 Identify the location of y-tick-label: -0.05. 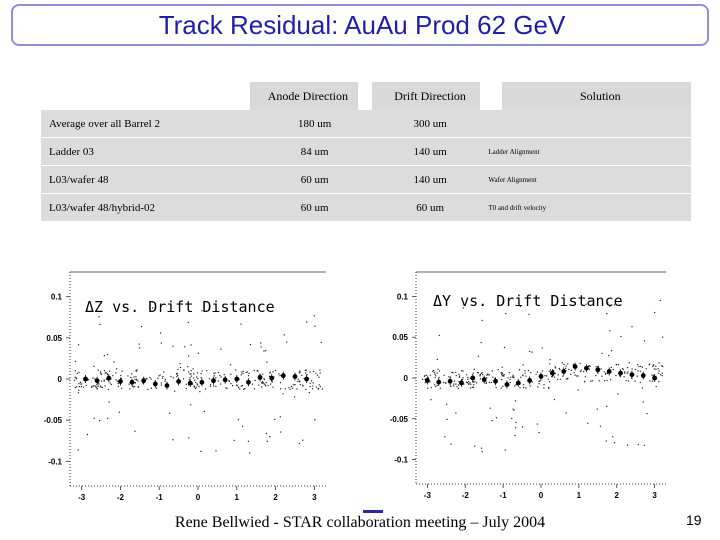
(399, 419).